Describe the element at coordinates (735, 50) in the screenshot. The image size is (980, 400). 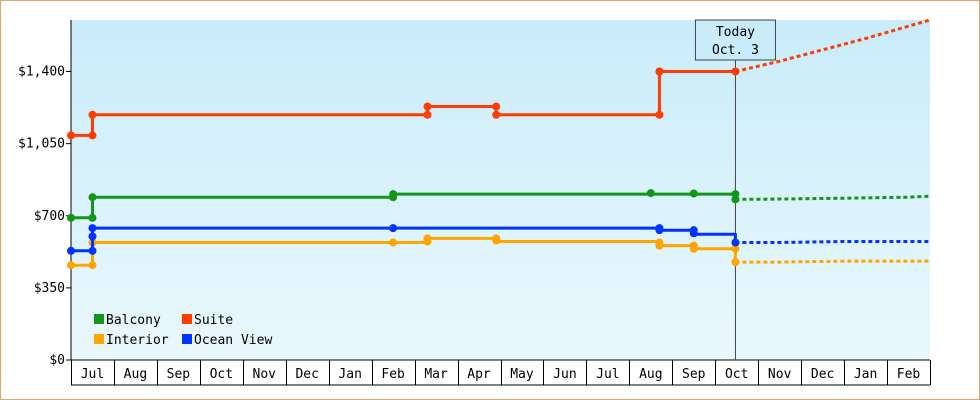
I see `today-date: Oct. 3` at that location.